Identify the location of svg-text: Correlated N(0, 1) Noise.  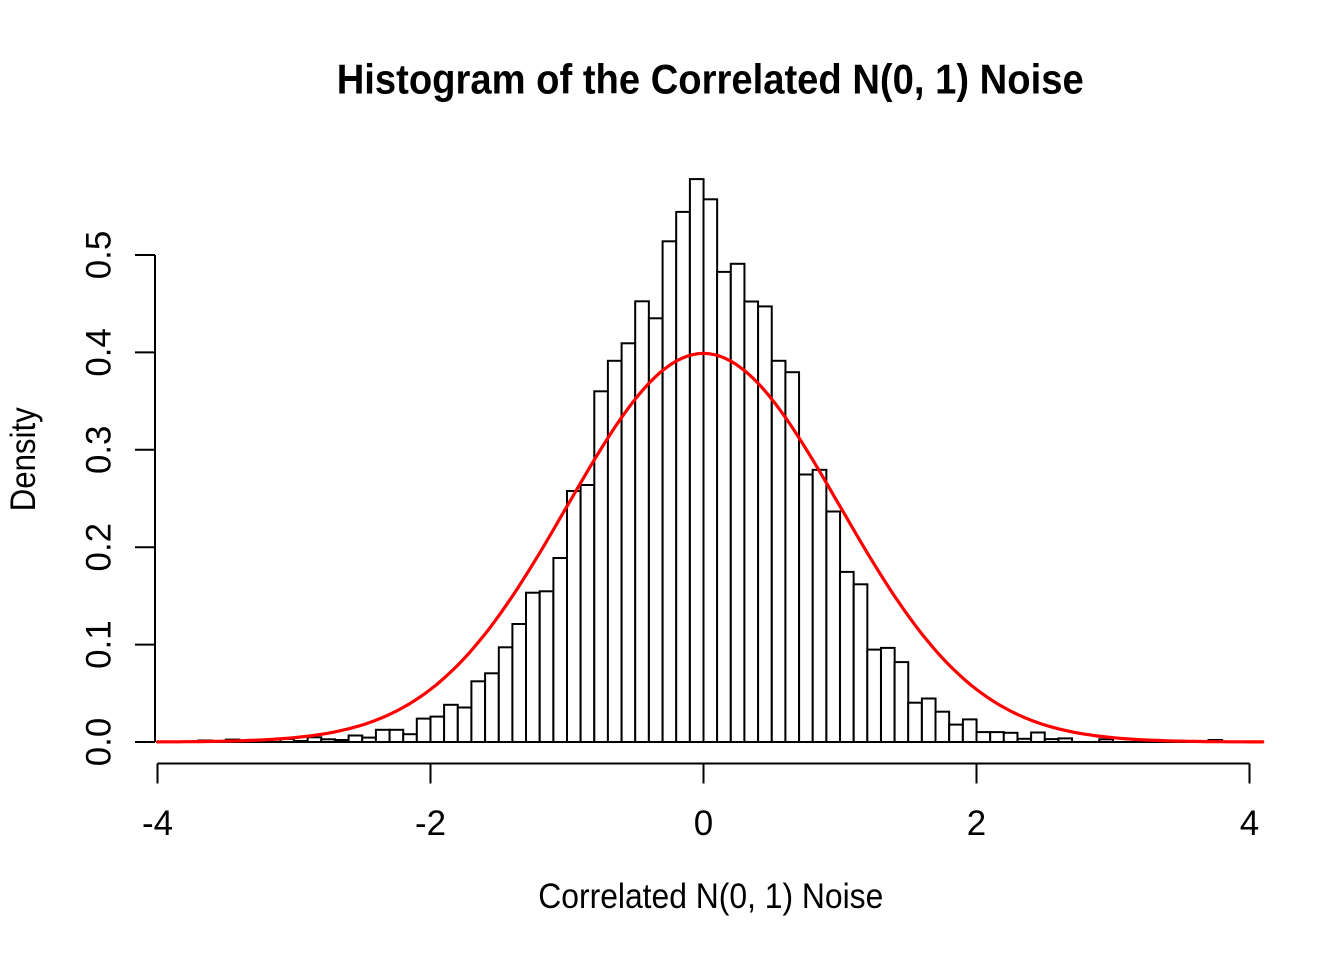
(710, 896).